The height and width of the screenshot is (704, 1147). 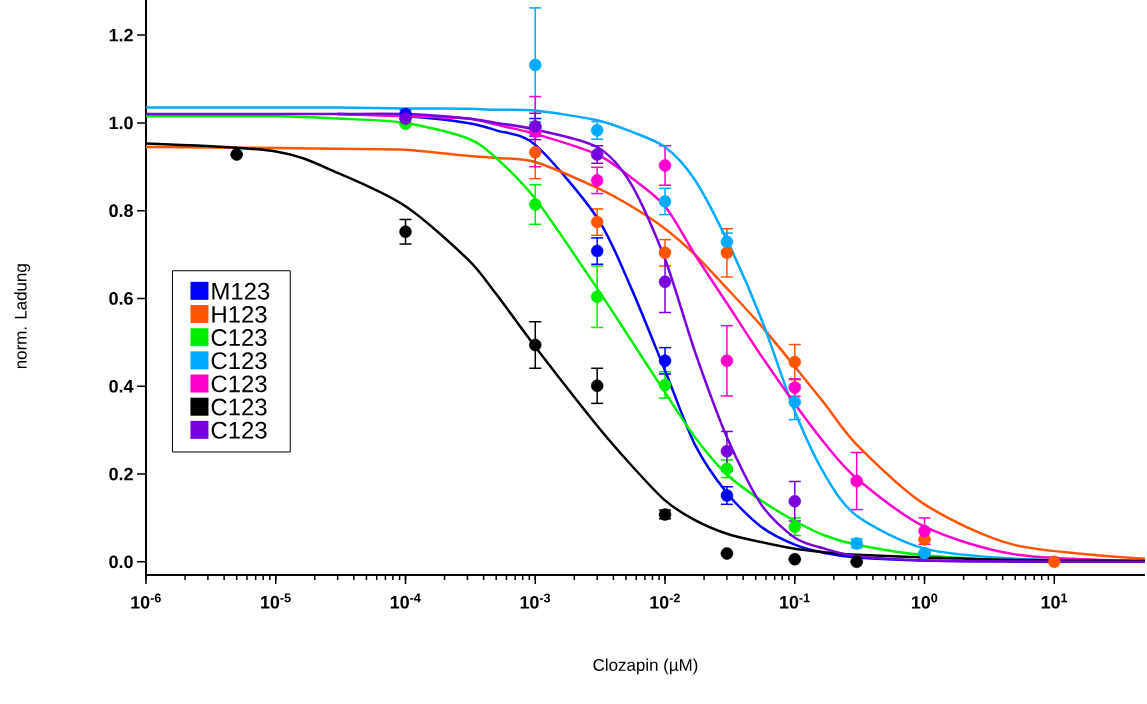 What do you see at coordinates (22, 316) in the screenshot?
I see `y-axis-title: norm. Ladung` at bounding box center [22, 316].